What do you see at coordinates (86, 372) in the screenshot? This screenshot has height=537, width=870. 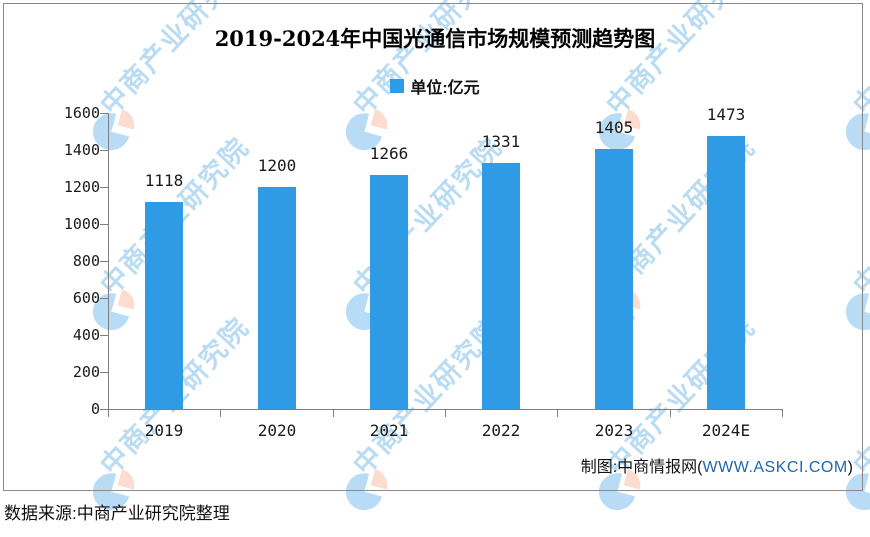 I see `y-axis-tick-label: 200` at bounding box center [86, 372].